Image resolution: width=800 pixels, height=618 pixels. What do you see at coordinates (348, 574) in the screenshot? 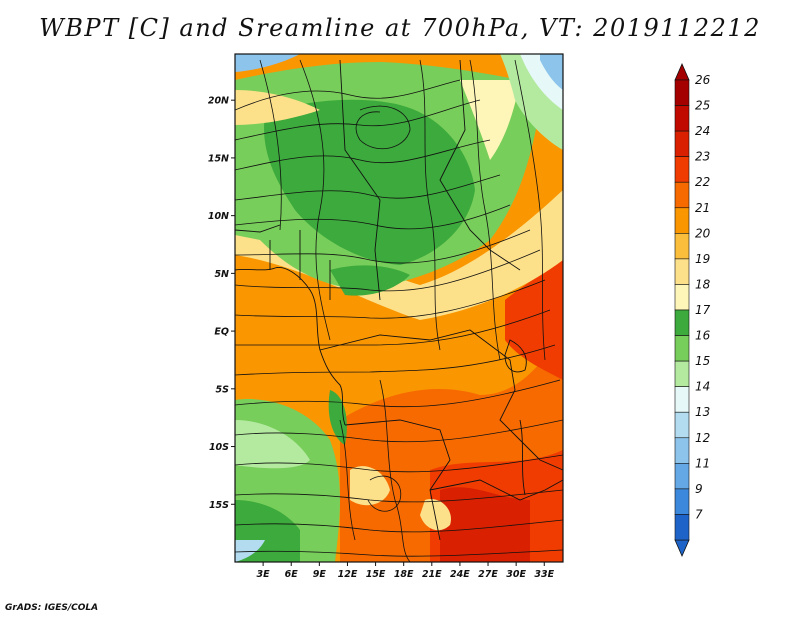
I see `x-tick-label: 12E` at bounding box center [348, 574].